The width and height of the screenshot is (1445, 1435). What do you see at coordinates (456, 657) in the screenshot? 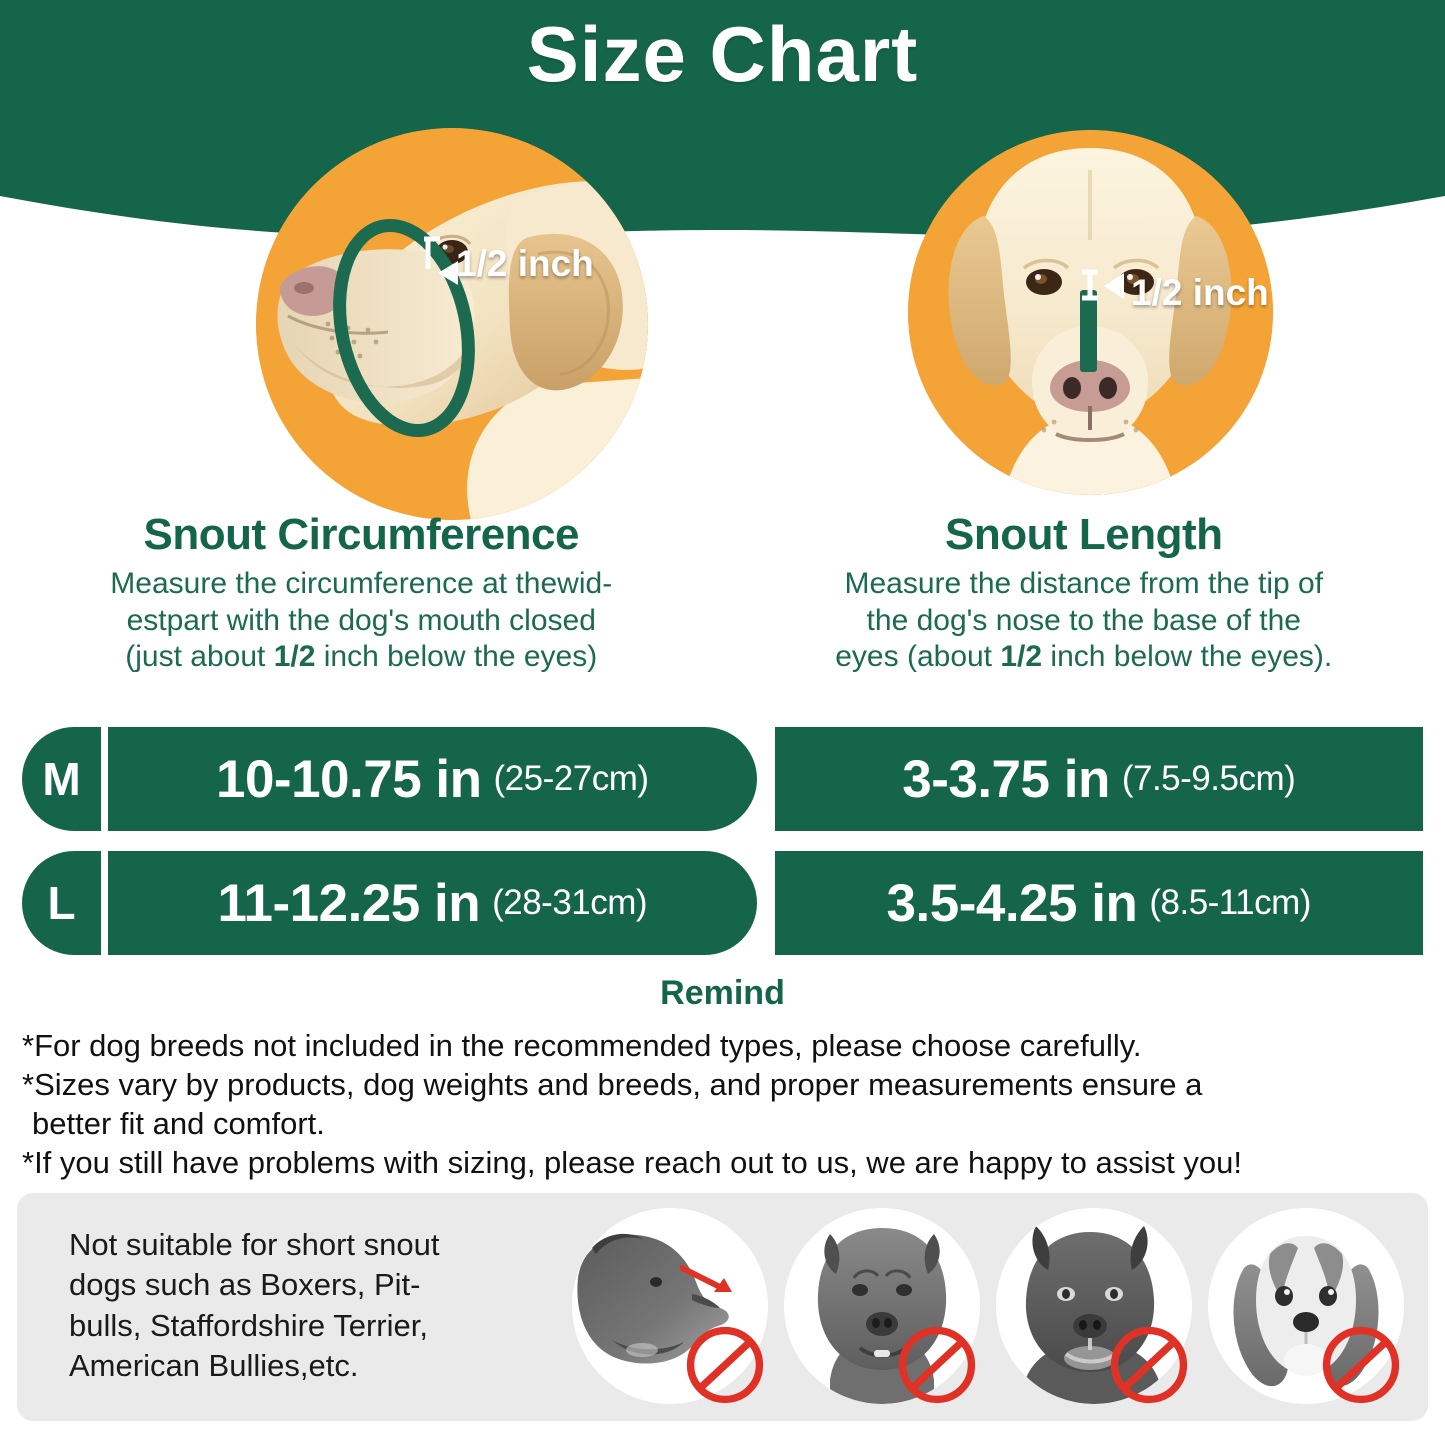
I see `desc-line-3-post: inch below the eyes)` at bounding box center [456, 657].